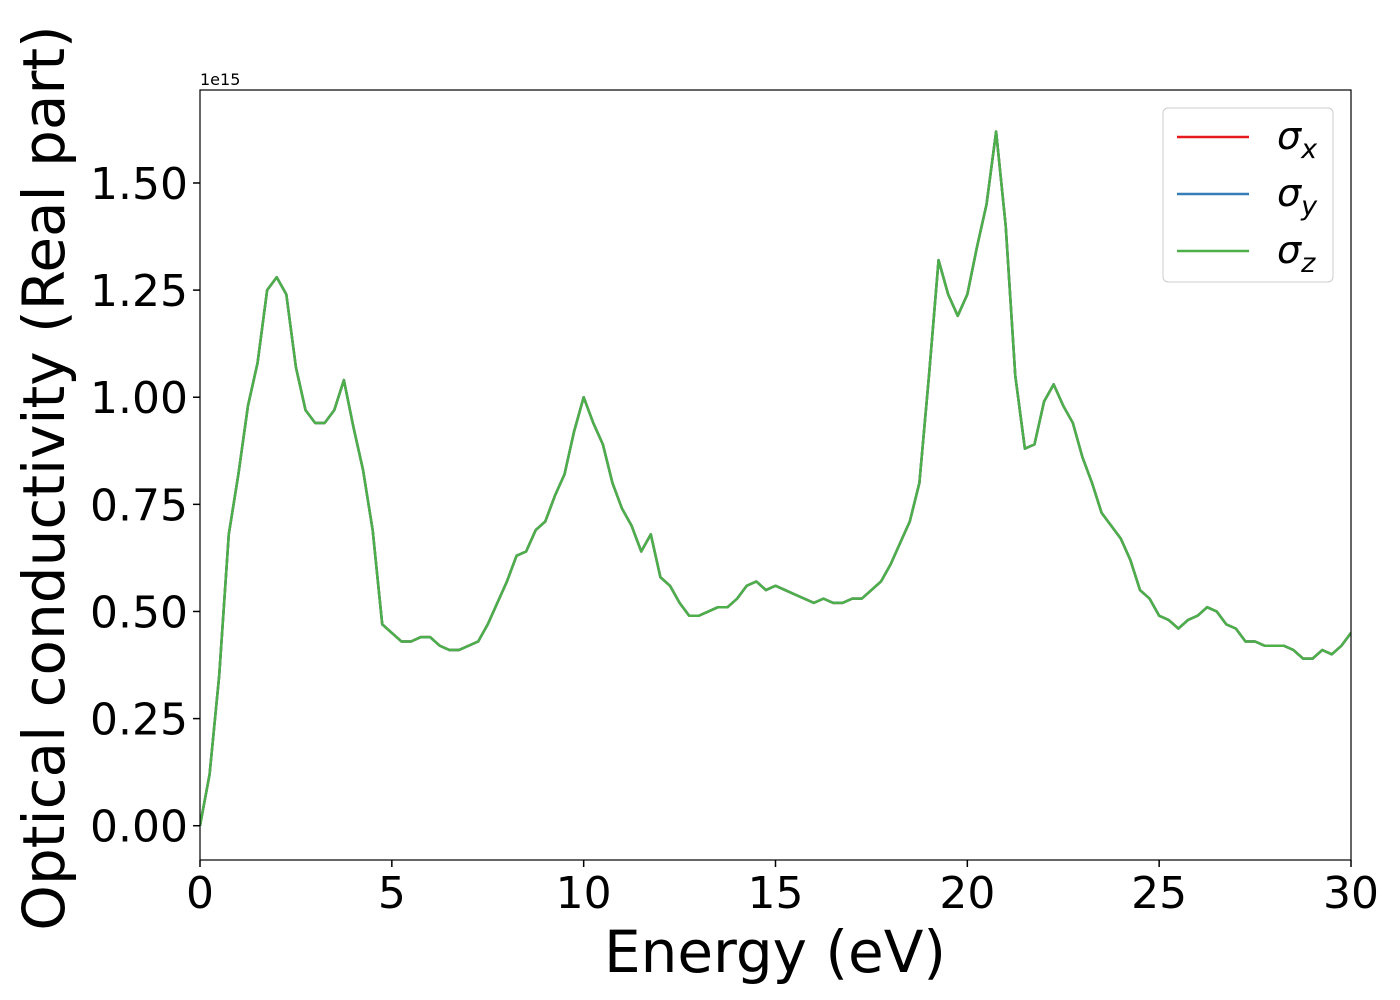  Describe the element at coordinates (1351, 893) in the screenshot. I see `x-tick-label: 30` at that location.